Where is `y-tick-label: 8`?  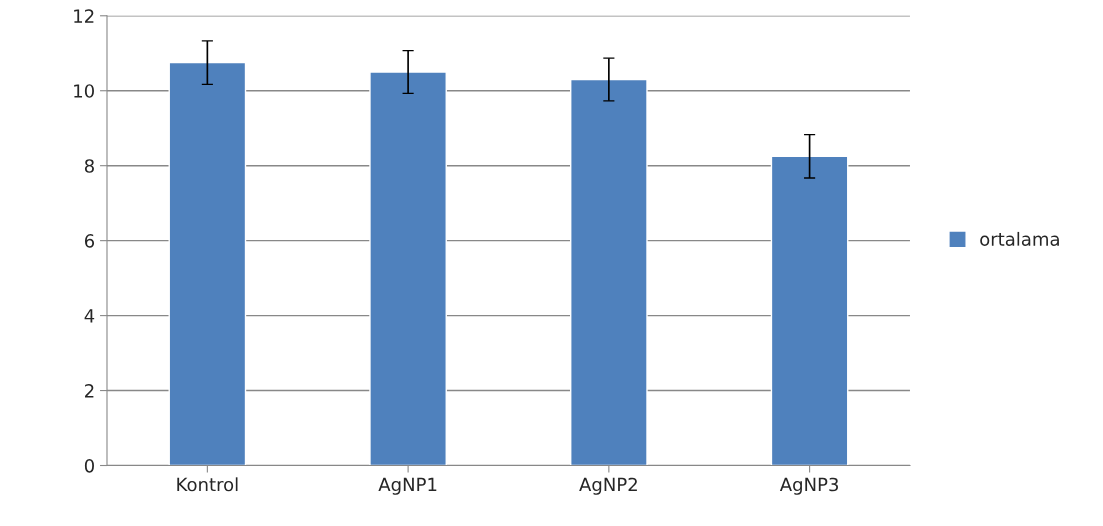 y-tick-label: 8 is located at coordinates (89, 166).